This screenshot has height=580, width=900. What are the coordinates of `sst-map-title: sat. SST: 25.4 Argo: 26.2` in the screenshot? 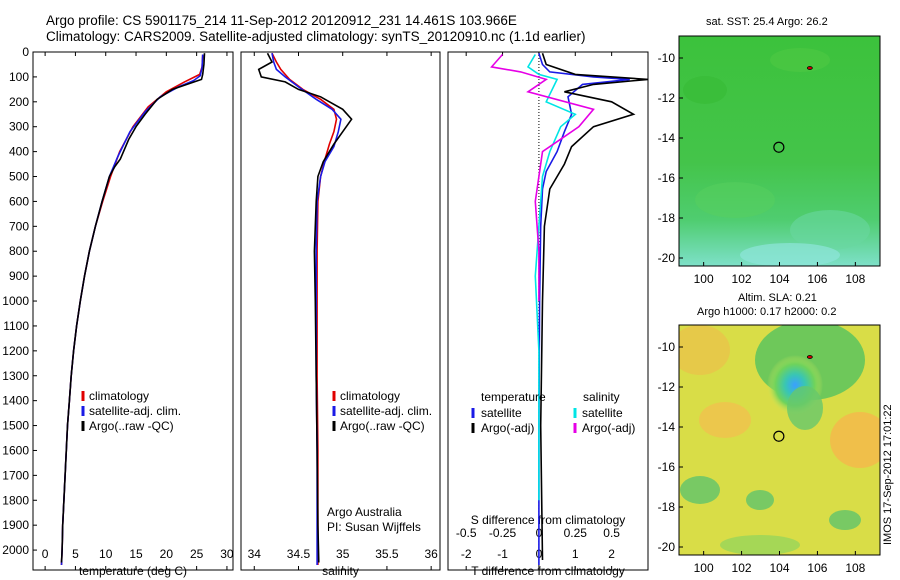 It's located at (767, 22).